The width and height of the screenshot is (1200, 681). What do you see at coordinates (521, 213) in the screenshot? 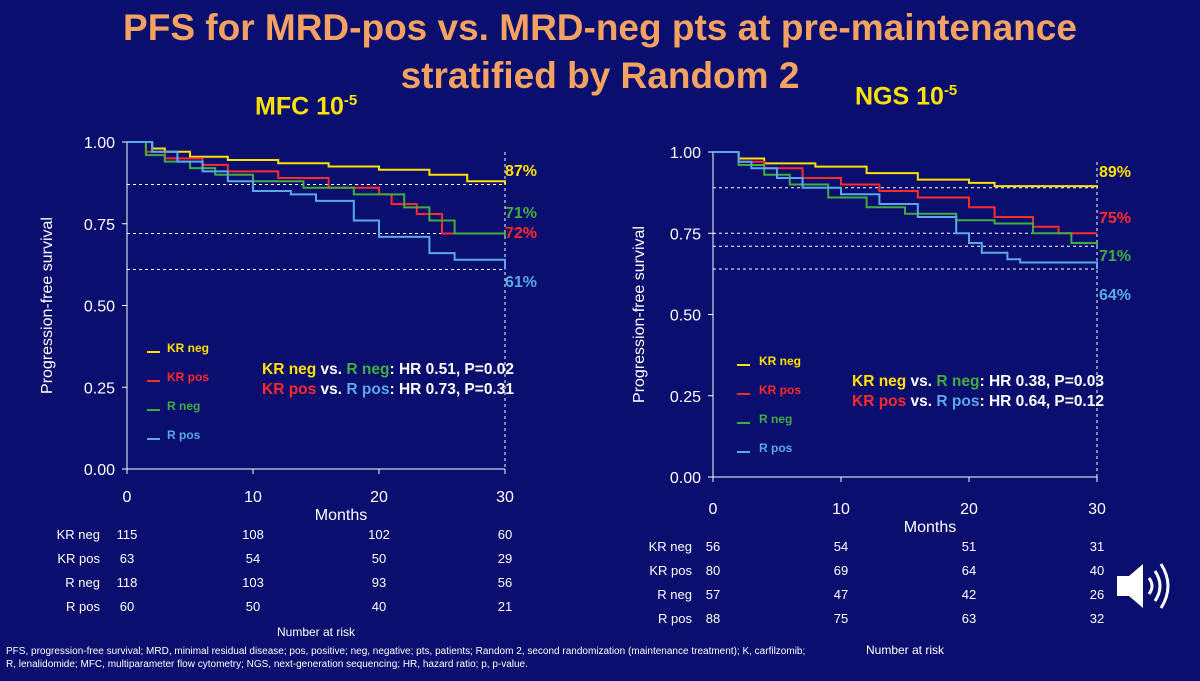
I see `mfc-end-label-R_neg: 71%` at bounding box center [521, 213].